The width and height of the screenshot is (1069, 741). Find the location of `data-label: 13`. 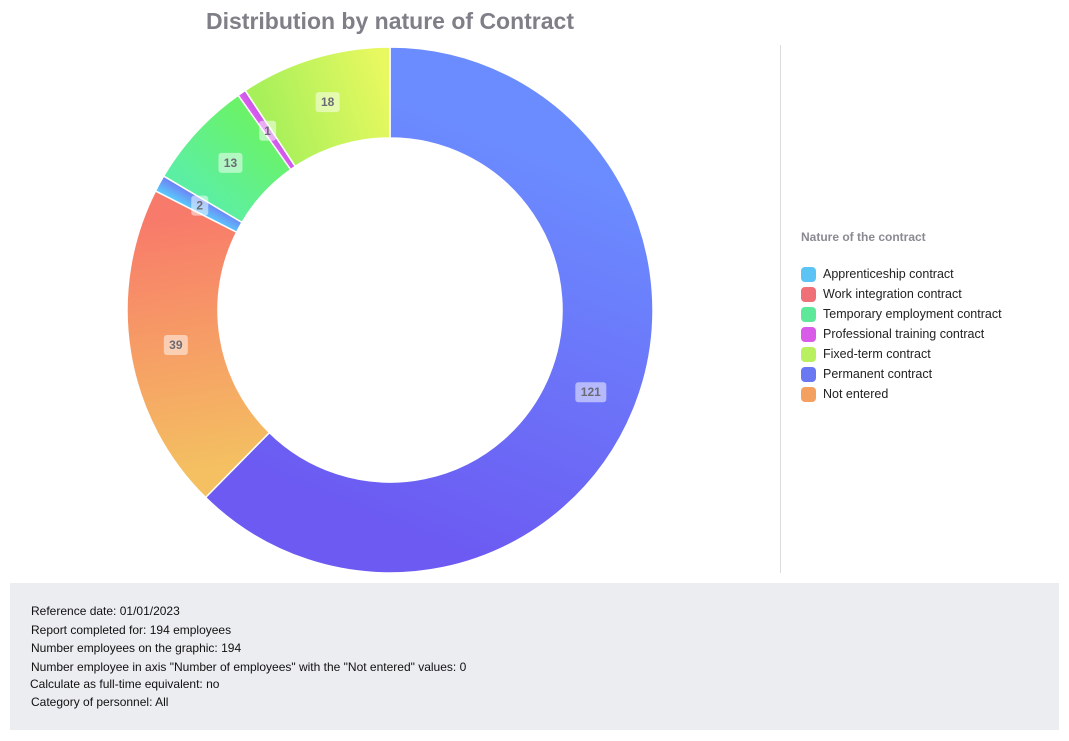

data-label: 13 is located at coordinates (231, 163).